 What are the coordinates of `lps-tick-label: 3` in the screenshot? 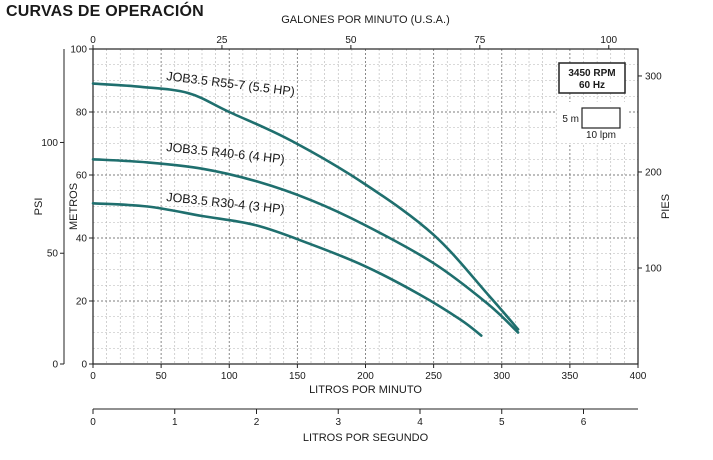 It's located at (338, 422).